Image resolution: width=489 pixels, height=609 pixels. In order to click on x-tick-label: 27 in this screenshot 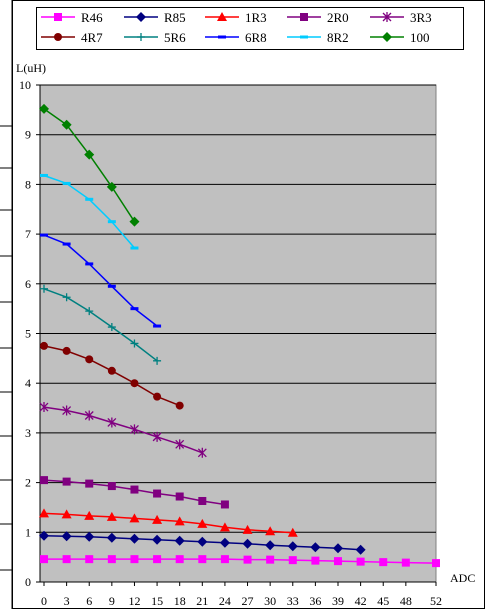, I will do `click(248, 601)`.